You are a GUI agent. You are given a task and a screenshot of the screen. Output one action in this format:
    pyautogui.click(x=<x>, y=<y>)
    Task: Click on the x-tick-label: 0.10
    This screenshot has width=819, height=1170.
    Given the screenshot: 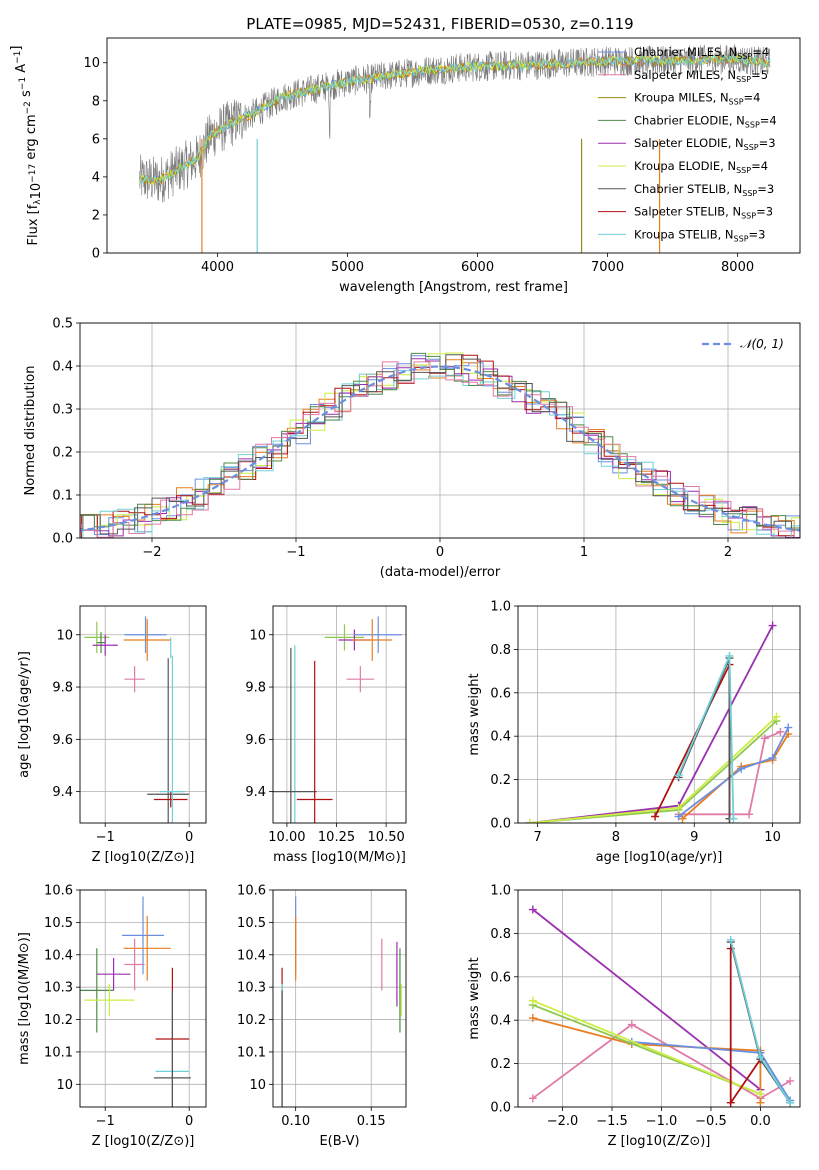 What is the action you would take?
    pyautogui.click(x=295, y=1121)
    